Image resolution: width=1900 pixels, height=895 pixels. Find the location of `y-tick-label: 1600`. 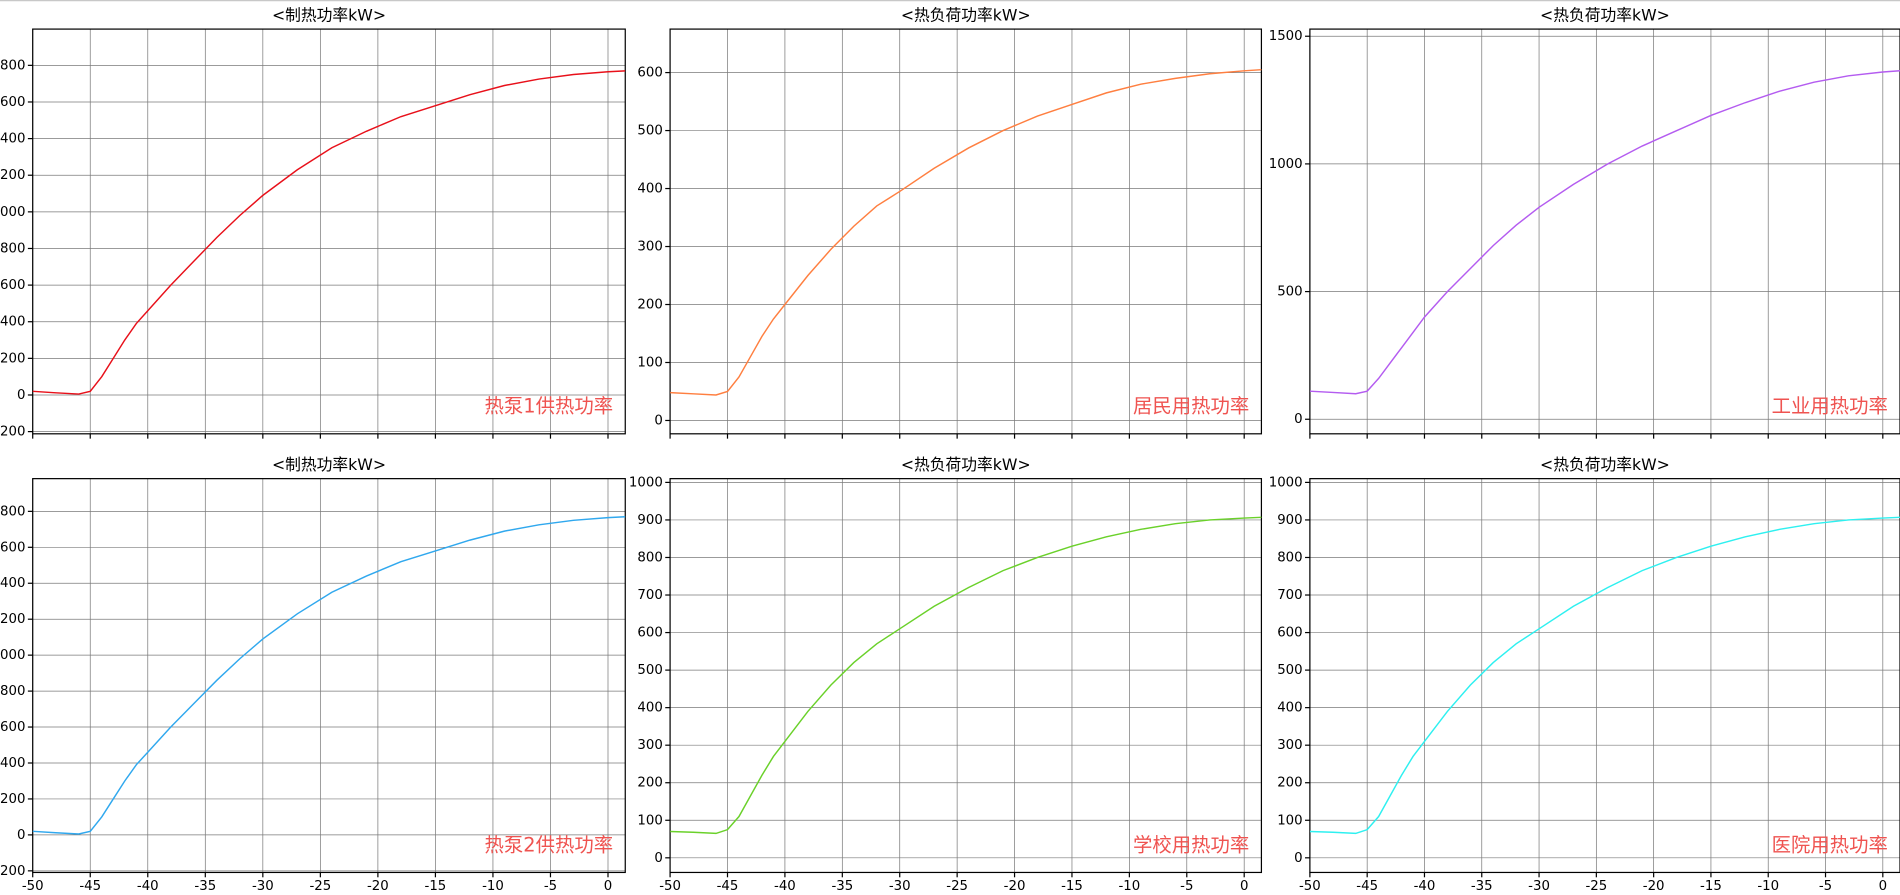

y-tick-label: 1600 is located at coordinates (12, 547).